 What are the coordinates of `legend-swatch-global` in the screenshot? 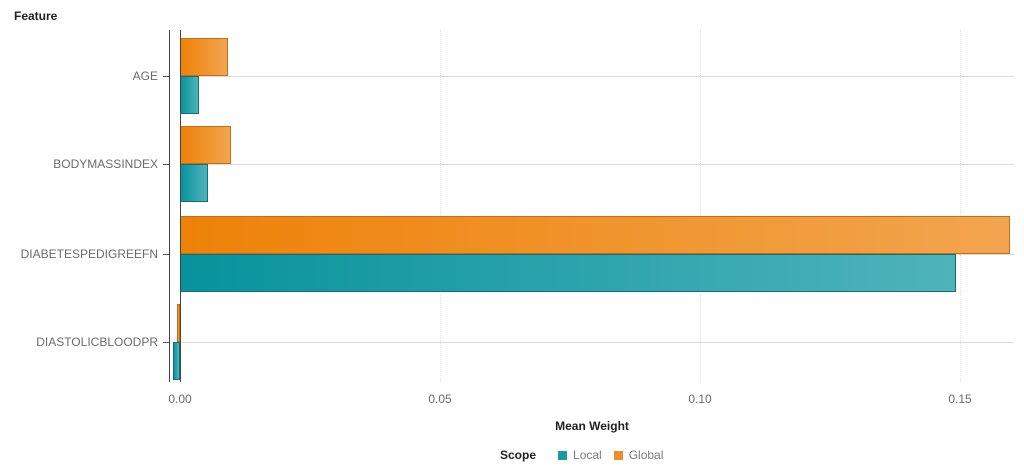 It's located at (618, 455).